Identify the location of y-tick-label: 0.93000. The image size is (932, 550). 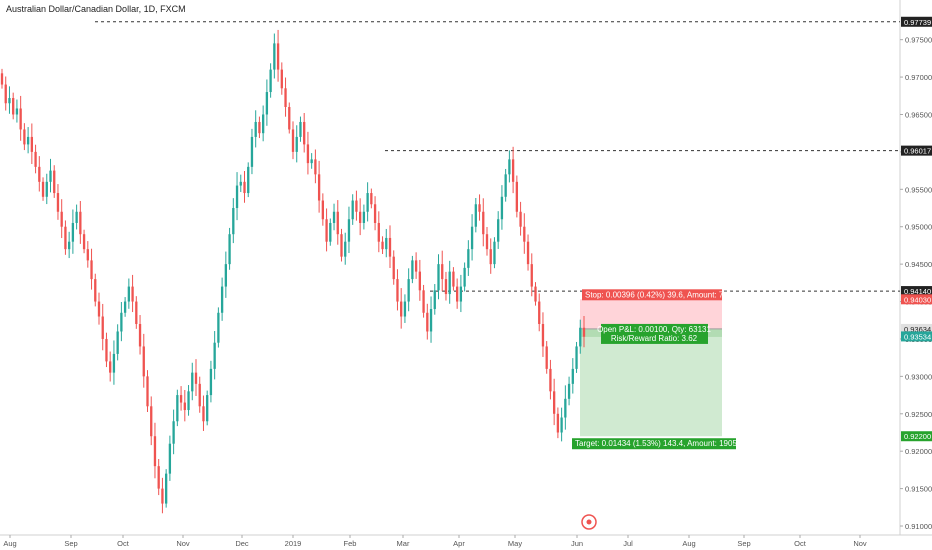
(918, 376).